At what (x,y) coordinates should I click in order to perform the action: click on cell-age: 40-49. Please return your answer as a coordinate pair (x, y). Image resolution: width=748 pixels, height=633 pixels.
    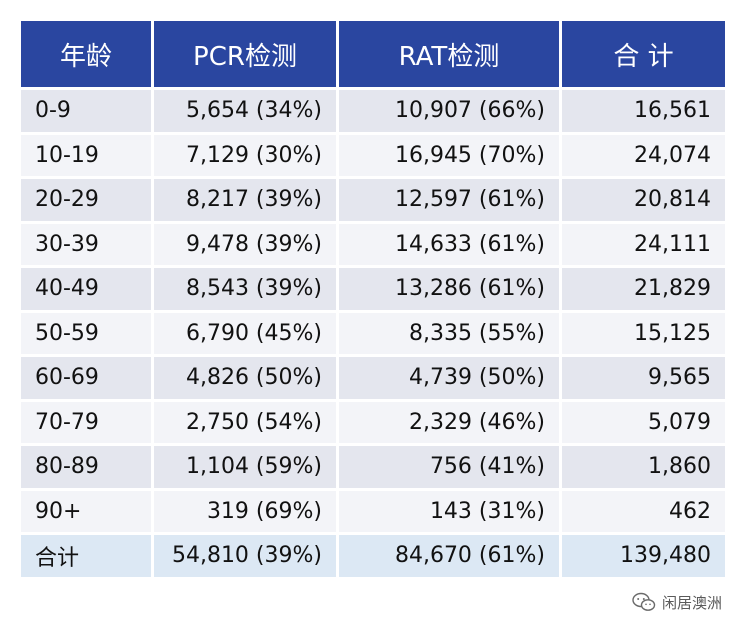
    Looking at the image, I should click on (86, 289).